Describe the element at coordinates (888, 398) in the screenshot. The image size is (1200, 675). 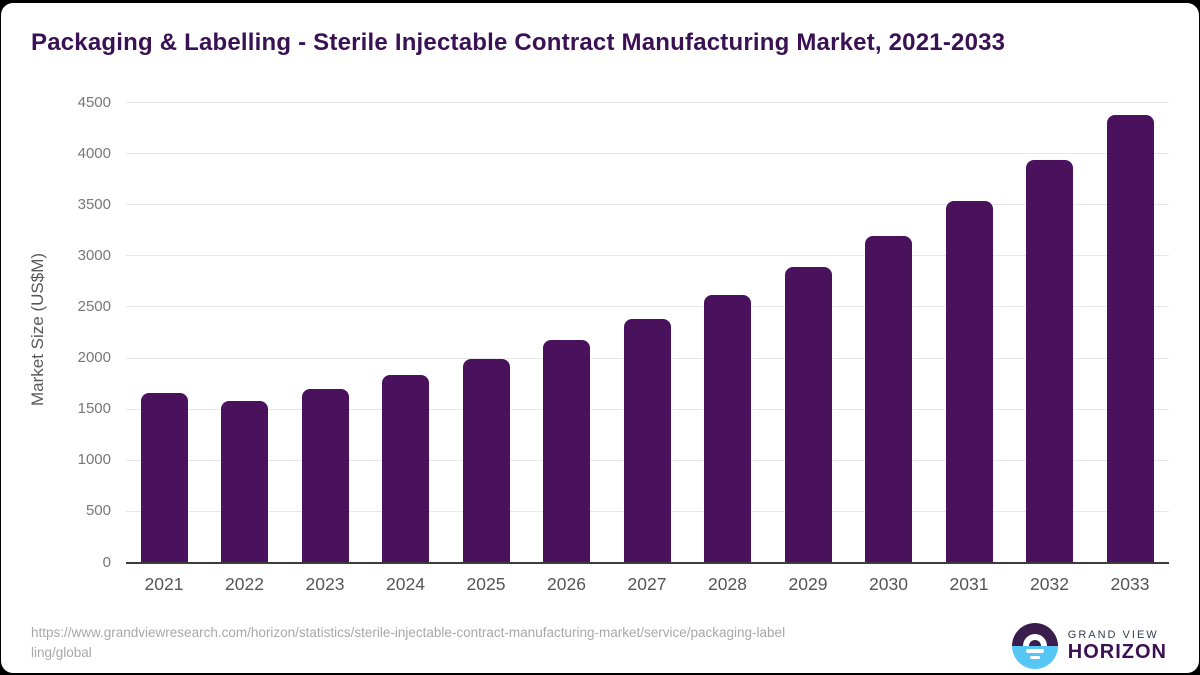
I see `bar-2030` at that location.